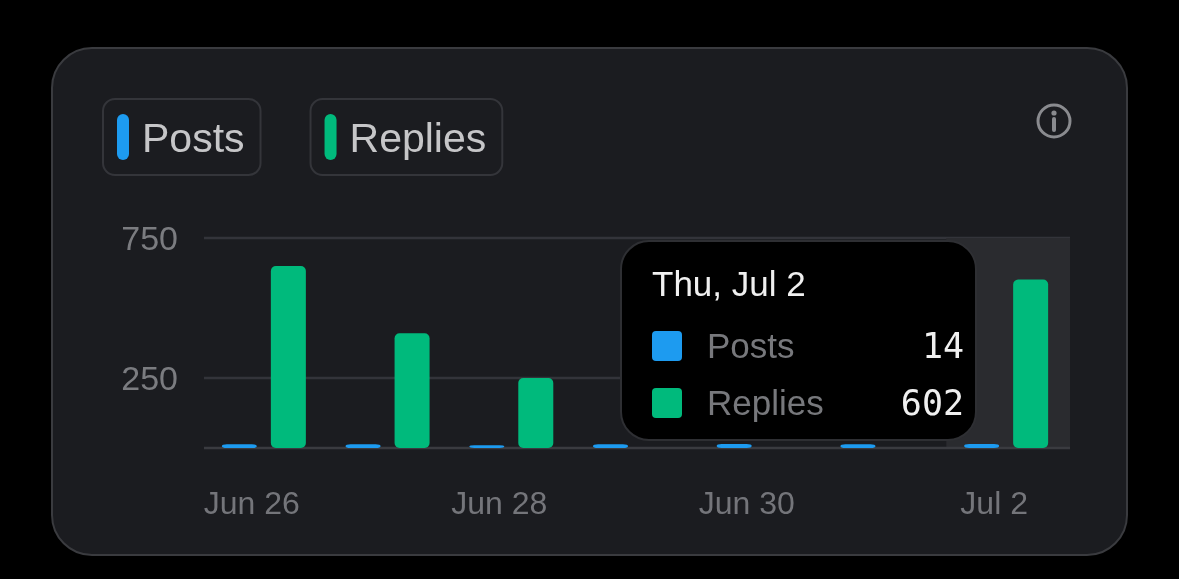 The width and height of the screenshot is (1179, 579). What do you see at coordinates (836, 345) in the screenshot?
I see `text: Posts 14` at bounding box center [836, 345].